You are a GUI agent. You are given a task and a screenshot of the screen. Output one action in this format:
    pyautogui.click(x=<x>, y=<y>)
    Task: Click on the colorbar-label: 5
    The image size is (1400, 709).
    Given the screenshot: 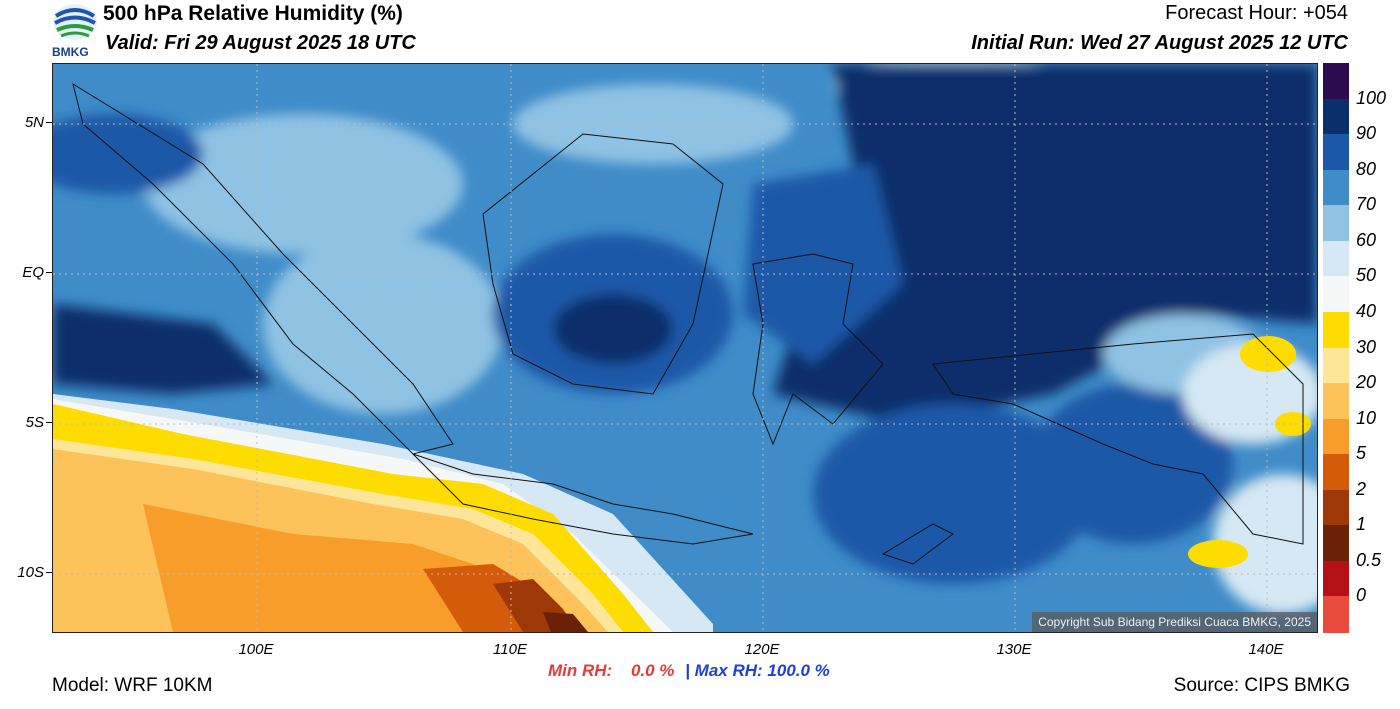 What is the action you would take?
    pyautogui.click(x=1361, y=453)
    